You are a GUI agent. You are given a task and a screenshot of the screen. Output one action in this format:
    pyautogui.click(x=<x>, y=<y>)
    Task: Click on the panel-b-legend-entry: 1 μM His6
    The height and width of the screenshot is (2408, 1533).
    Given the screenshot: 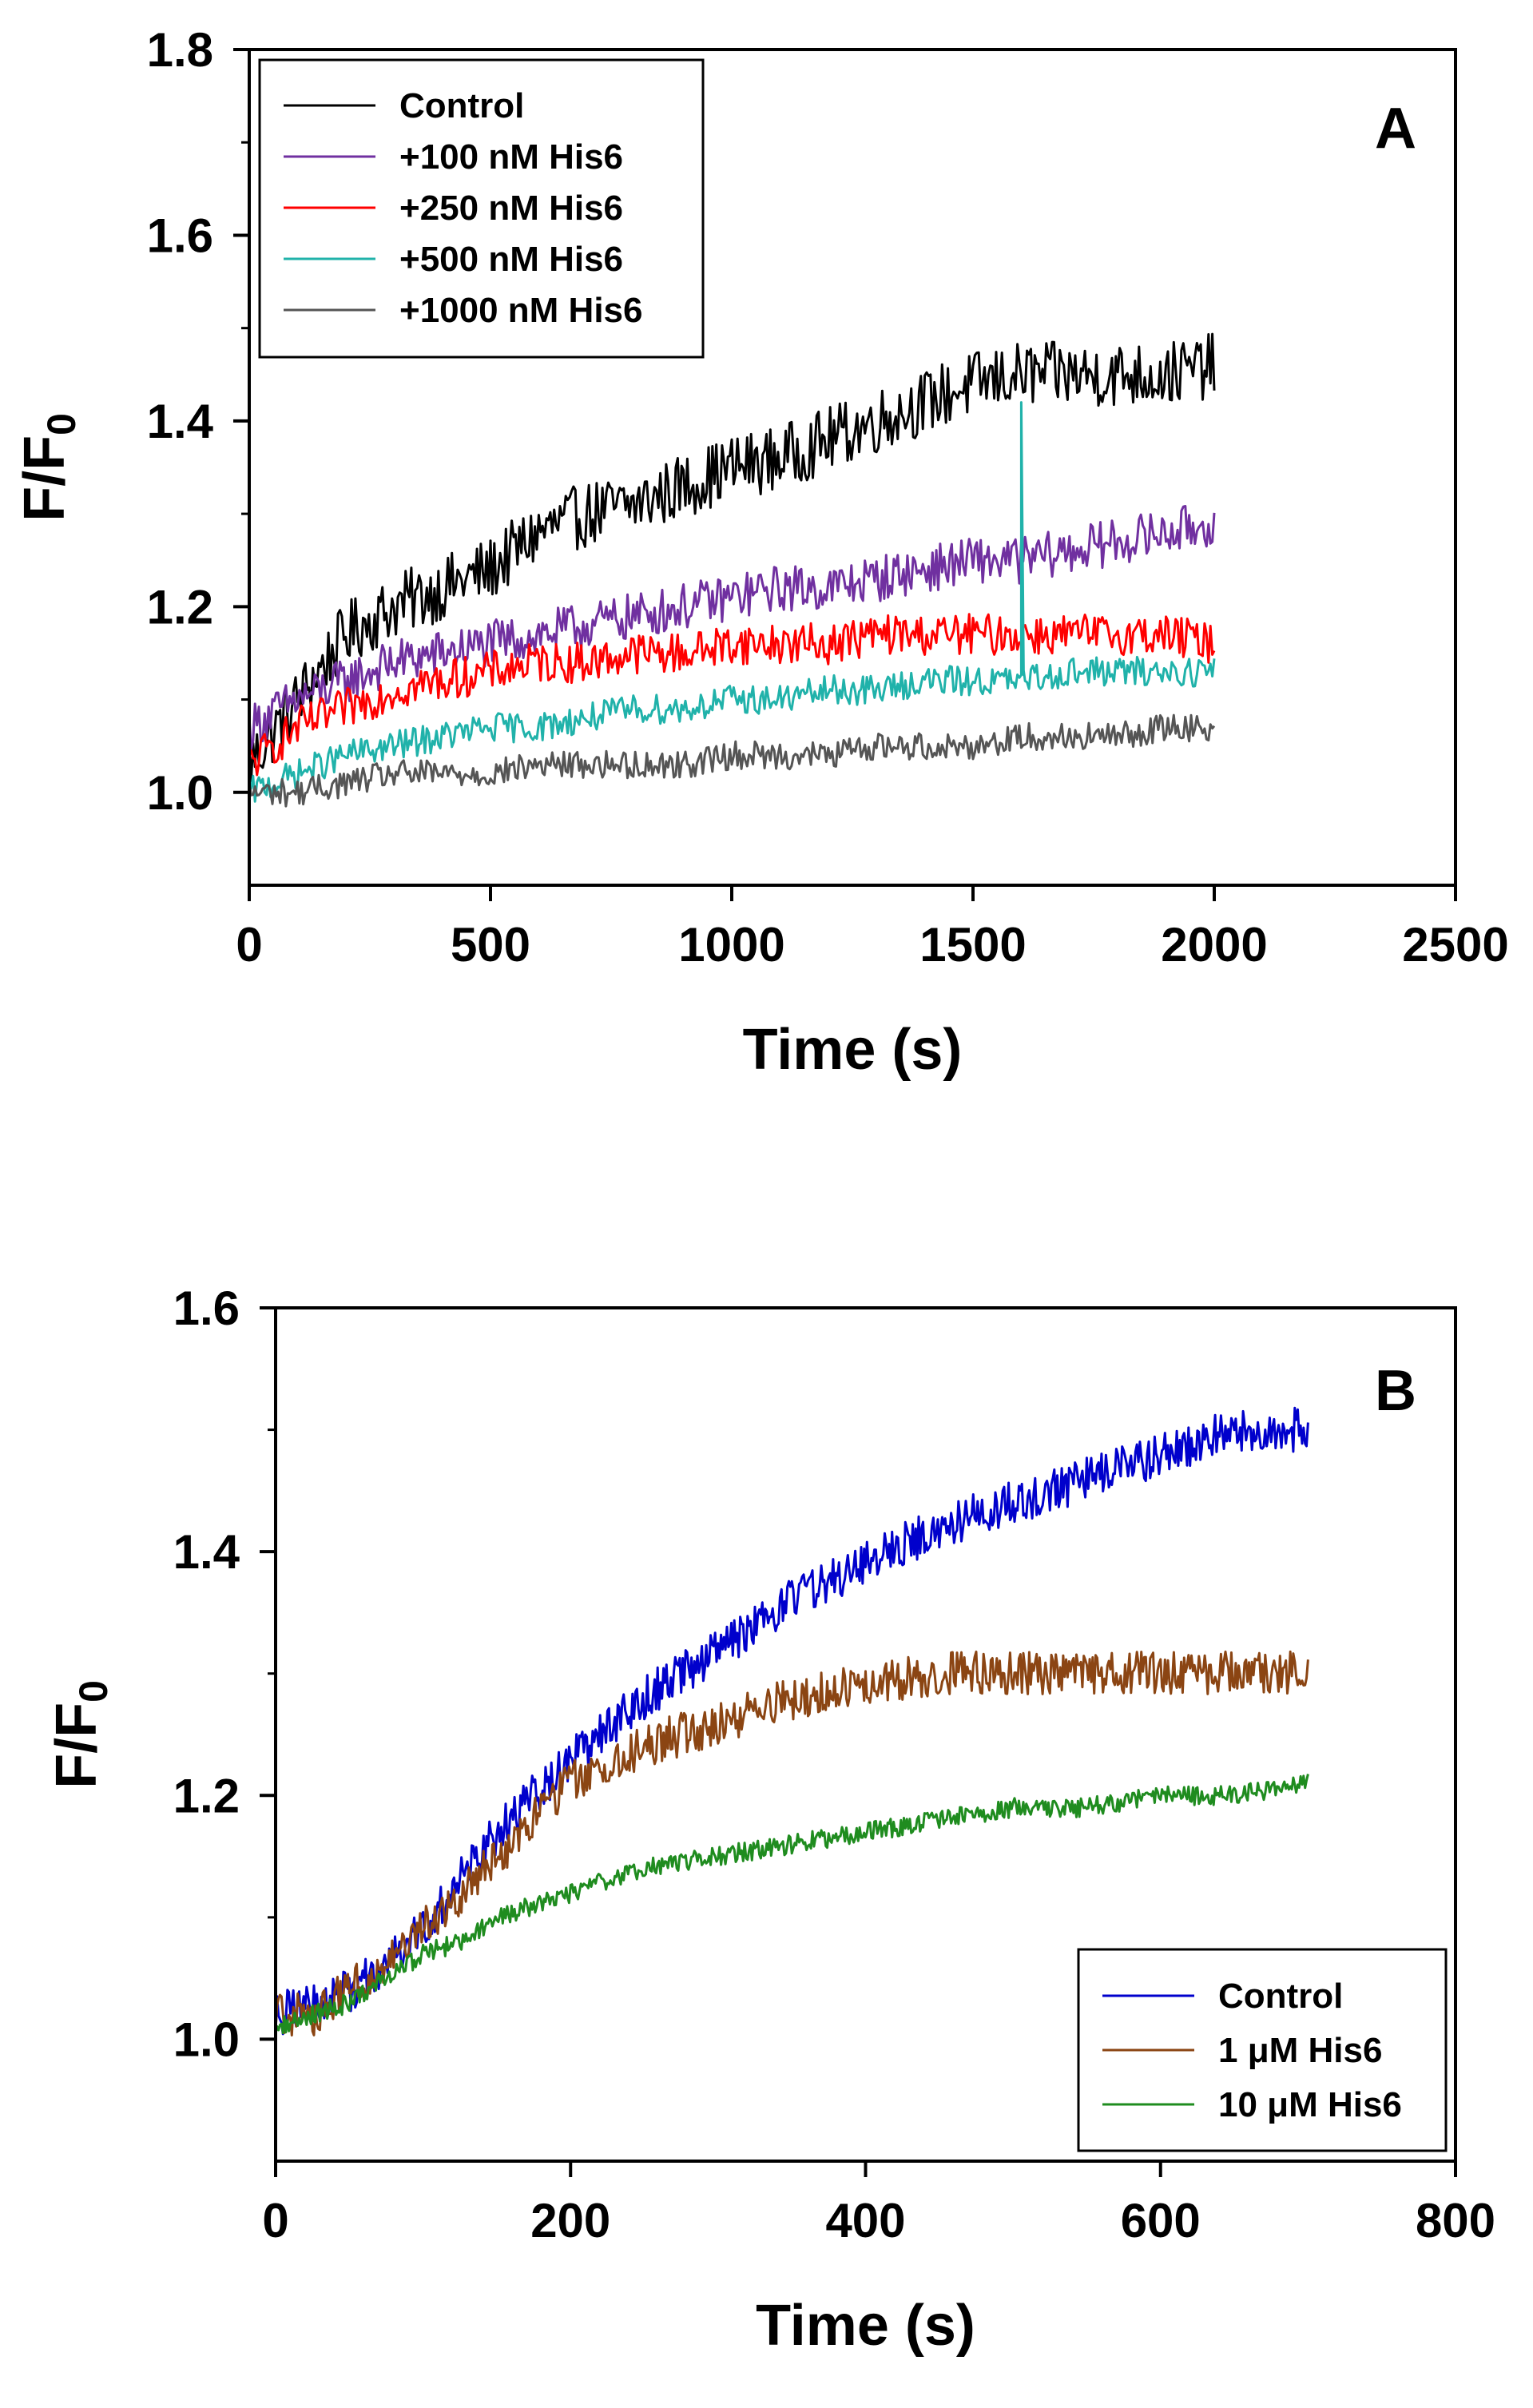 What is the action you would take?
    pyautogui.click(x=1300, y=2051)
    